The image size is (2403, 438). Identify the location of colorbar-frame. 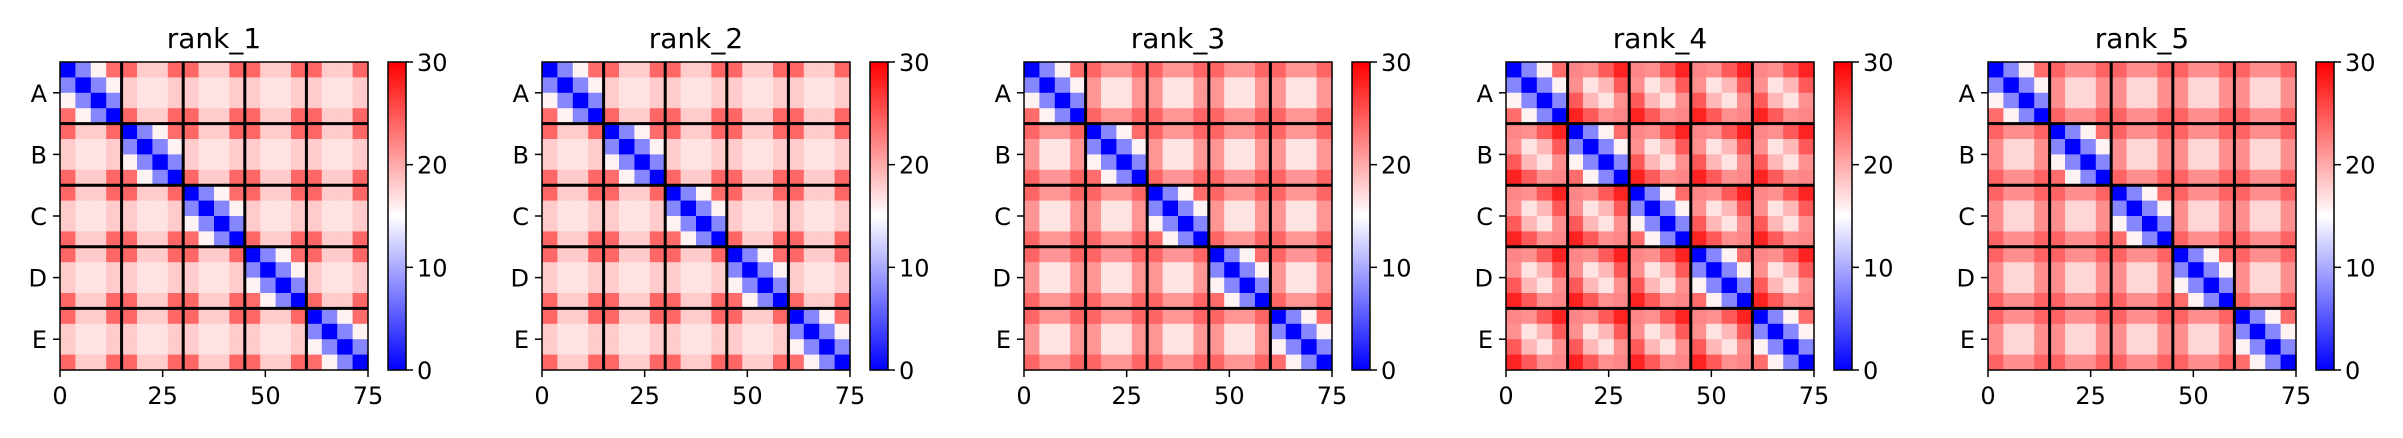
(397, 216).